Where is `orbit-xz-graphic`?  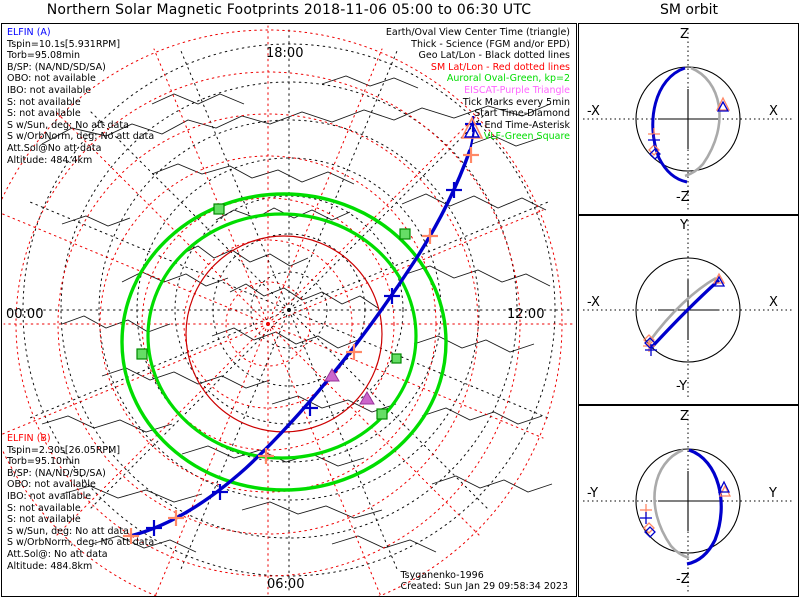
orbit-xz-graphic is located at coordinates (688, 119).